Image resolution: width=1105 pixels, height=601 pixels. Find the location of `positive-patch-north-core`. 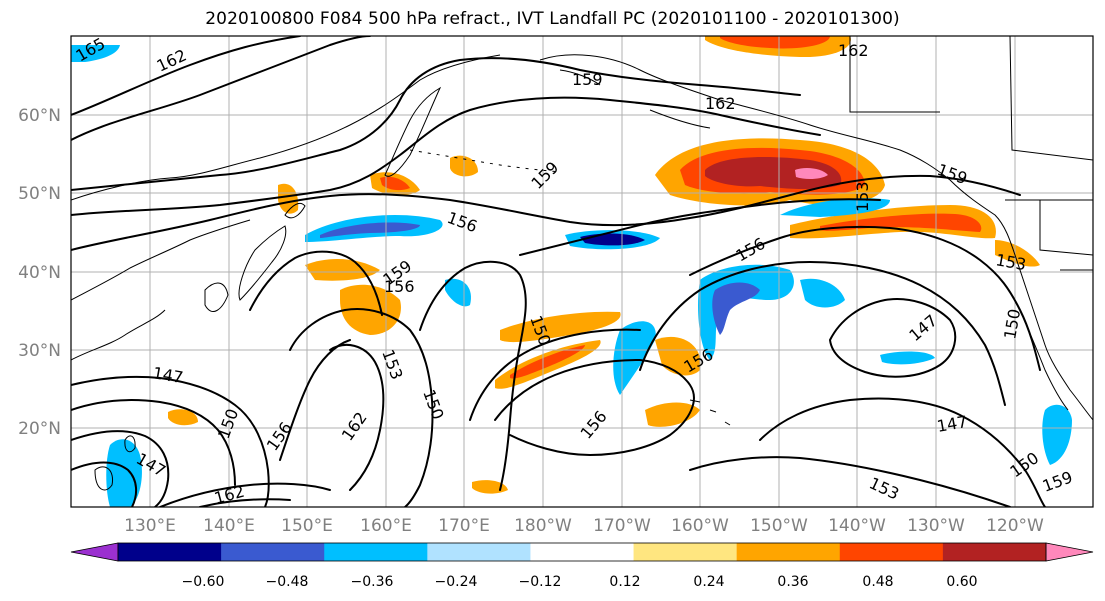

positive-patch-north-core is located at coordinates (775, 42).